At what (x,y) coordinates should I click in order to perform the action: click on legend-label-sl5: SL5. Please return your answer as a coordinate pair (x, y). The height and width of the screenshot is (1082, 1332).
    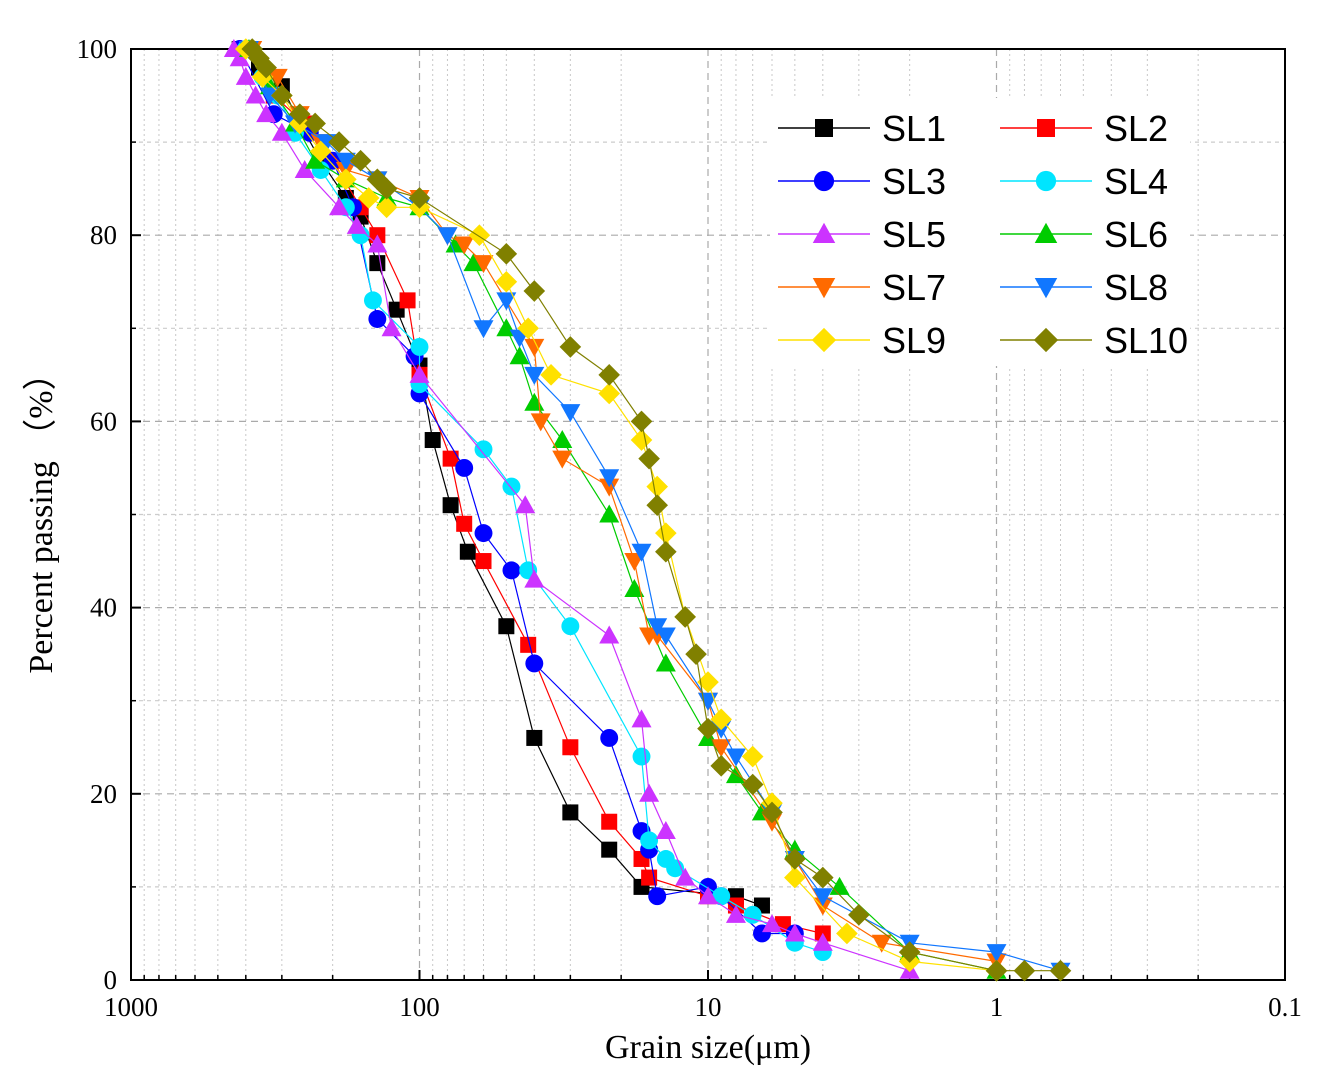
    Looking at the image, I should click on (914, 234).